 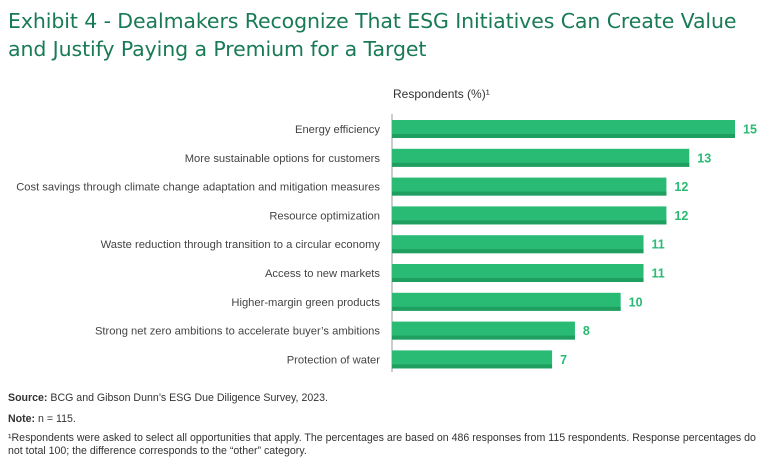 I want to click on value-label: 7, so click(x=563, y=360).